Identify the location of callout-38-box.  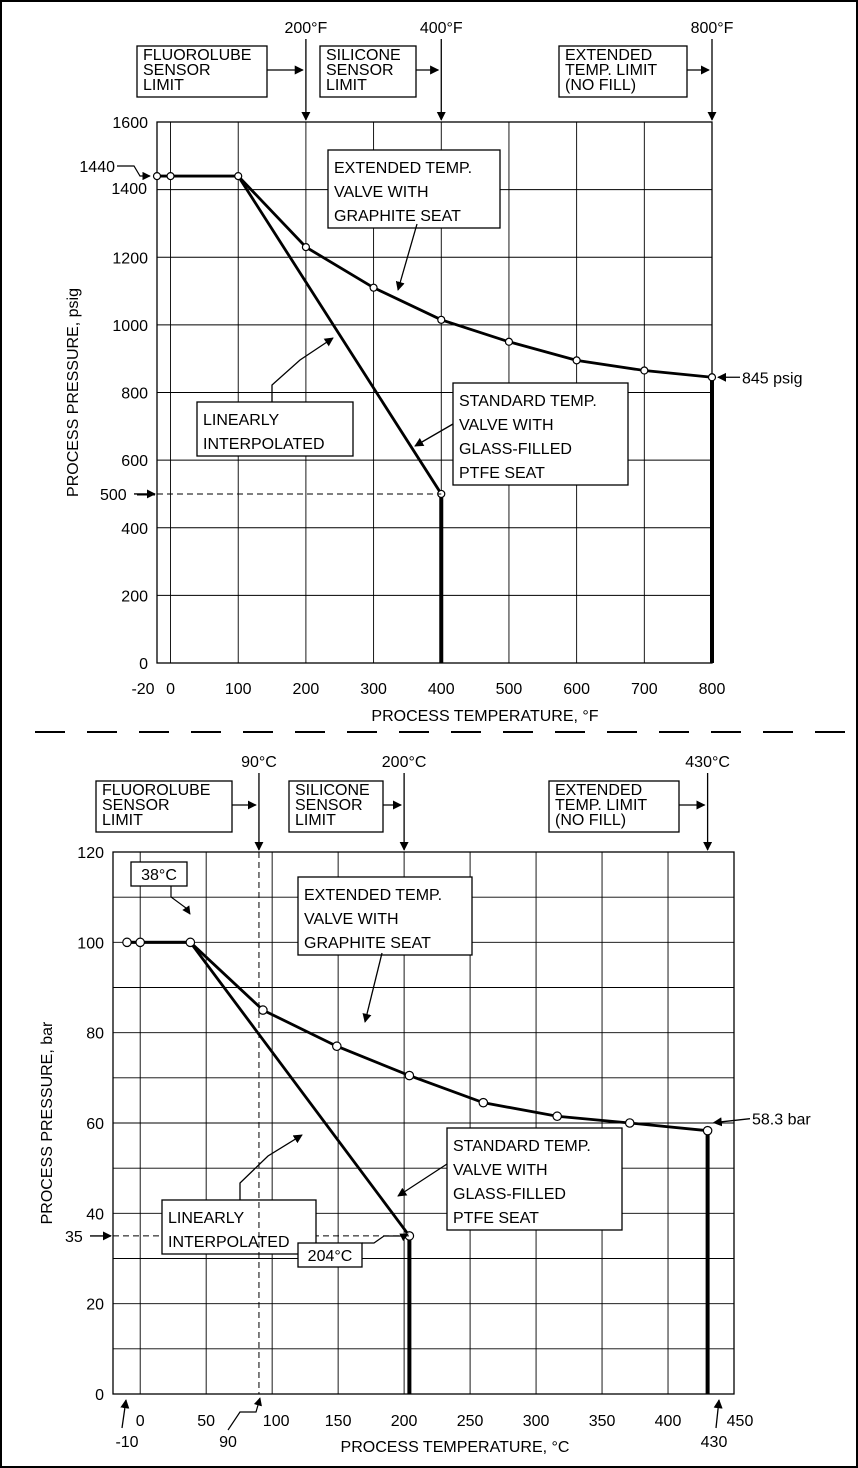
(159, 874).